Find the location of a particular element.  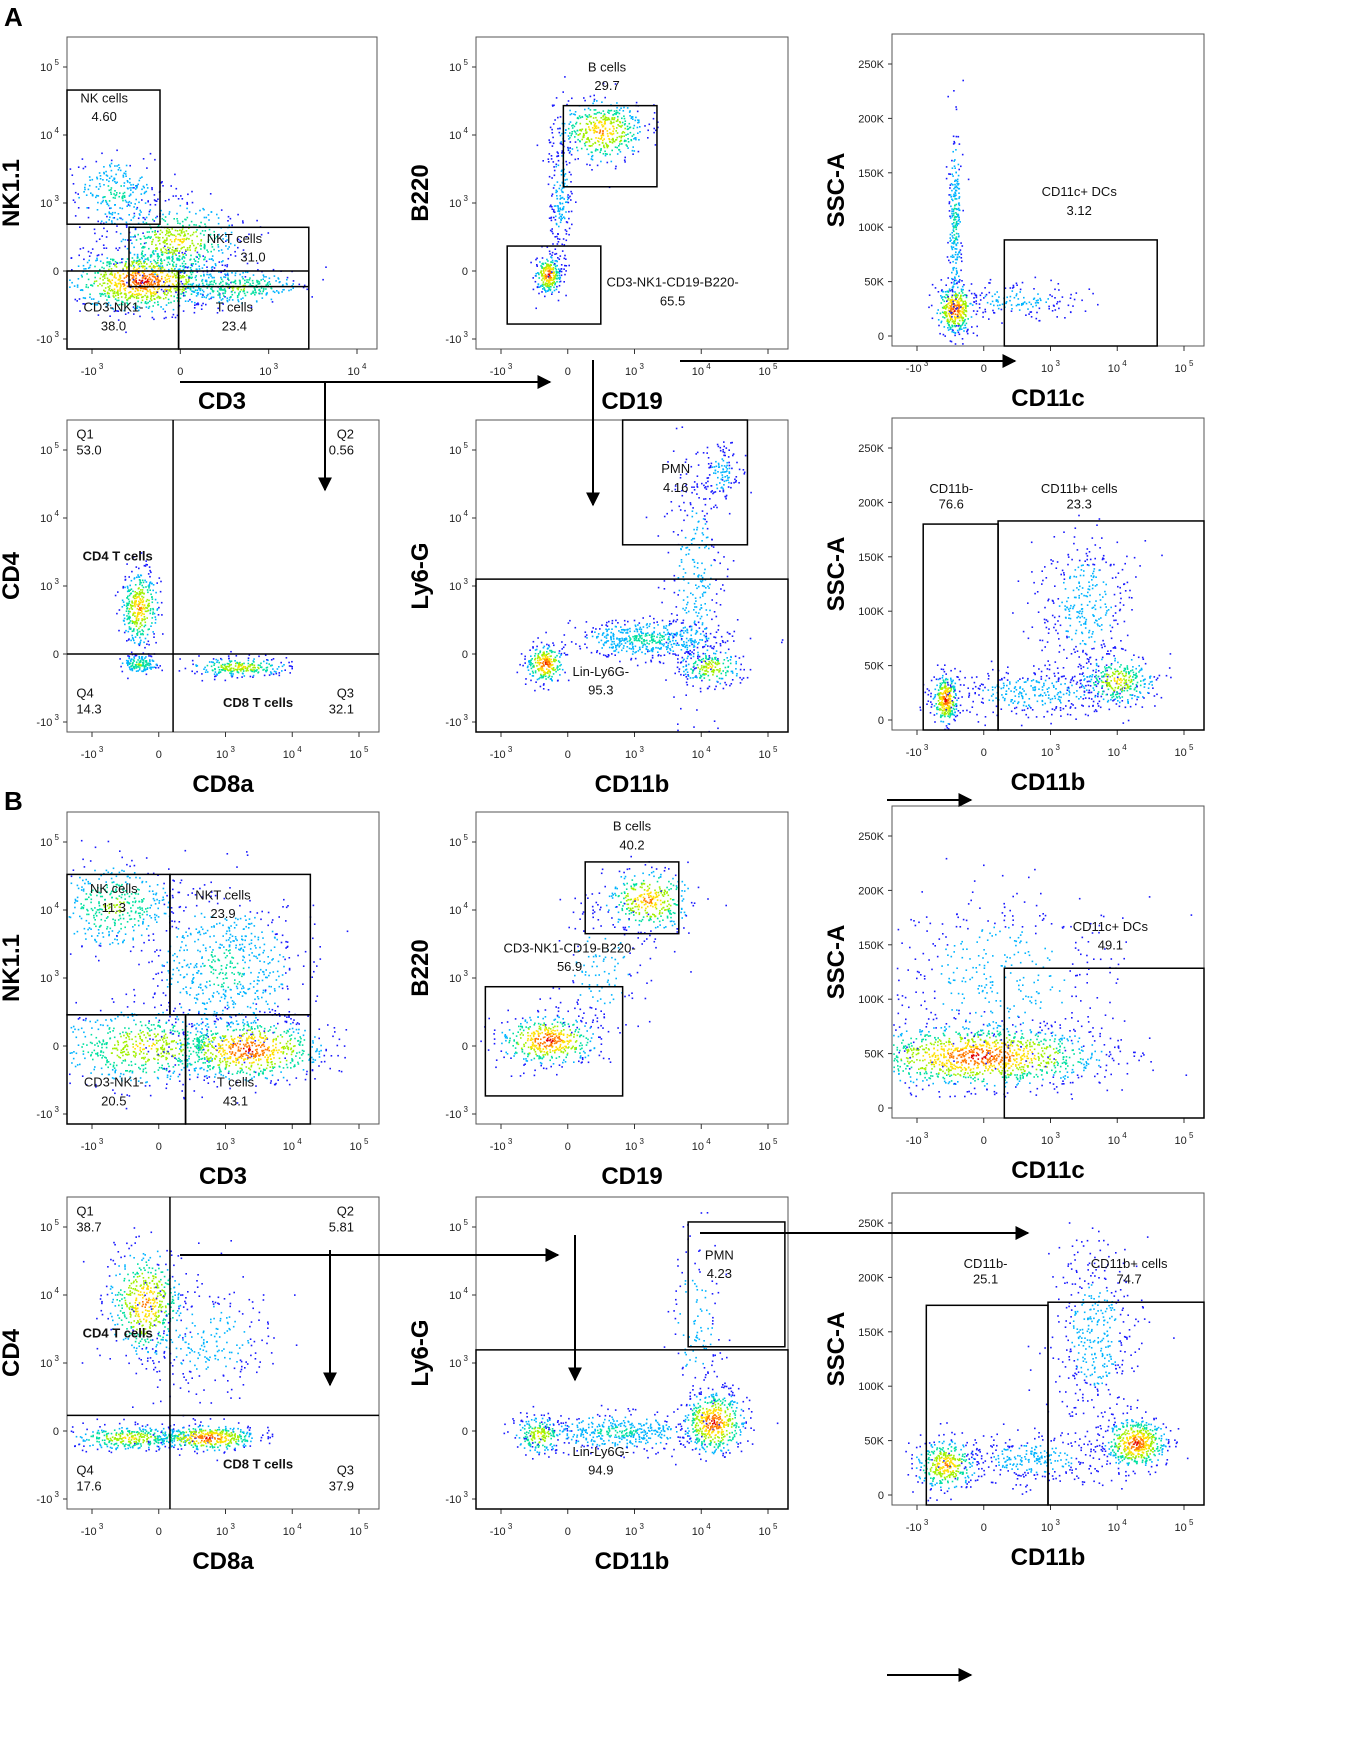

gate-box is located at coordinates (243, 310).